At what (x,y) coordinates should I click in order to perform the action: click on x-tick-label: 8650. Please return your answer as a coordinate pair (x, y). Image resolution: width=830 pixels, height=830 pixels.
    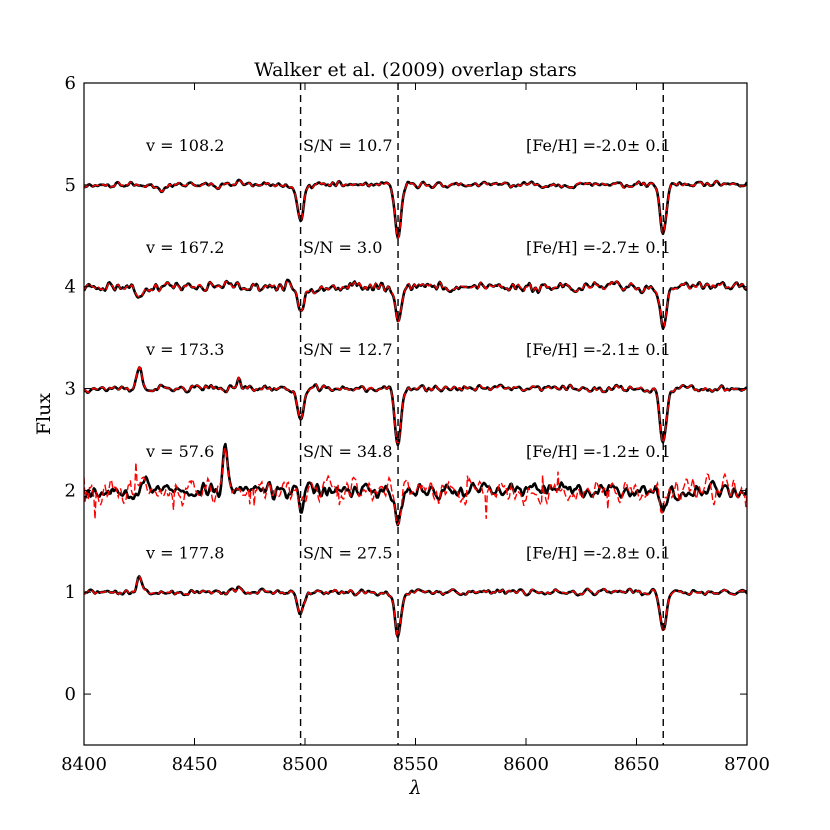
    Looking at the image, I should click on (637, 764).